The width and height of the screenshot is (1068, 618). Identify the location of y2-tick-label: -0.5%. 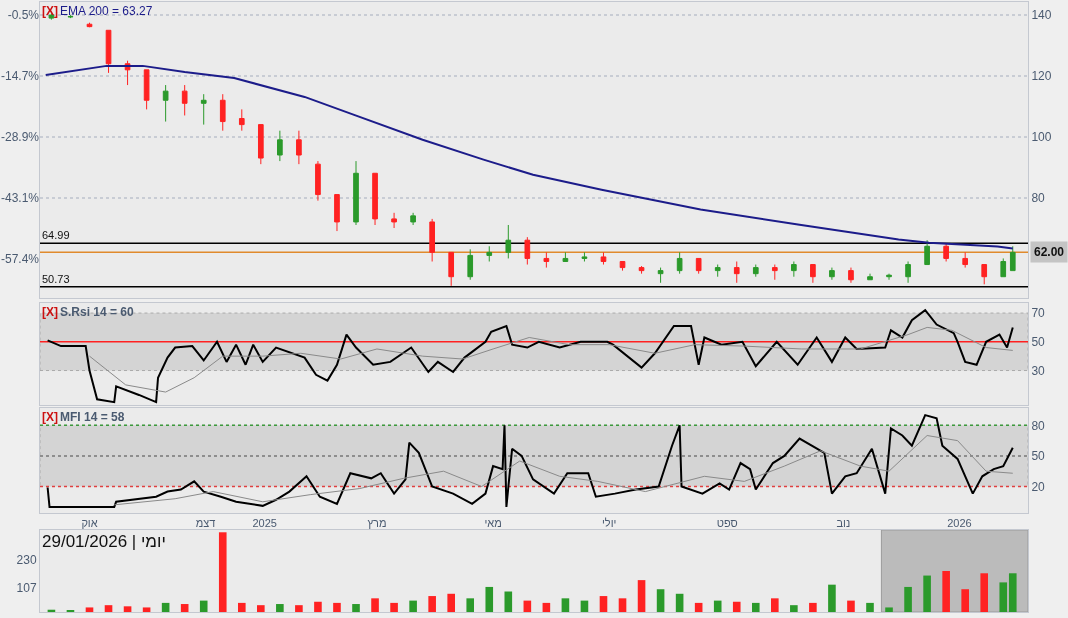
(23, 15).